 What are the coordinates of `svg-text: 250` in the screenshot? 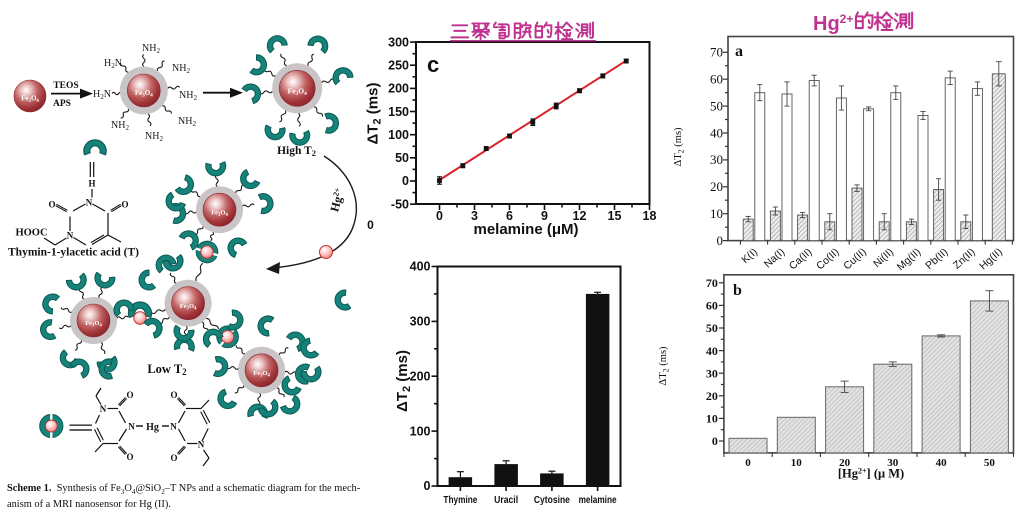 It's located at (398, 66).